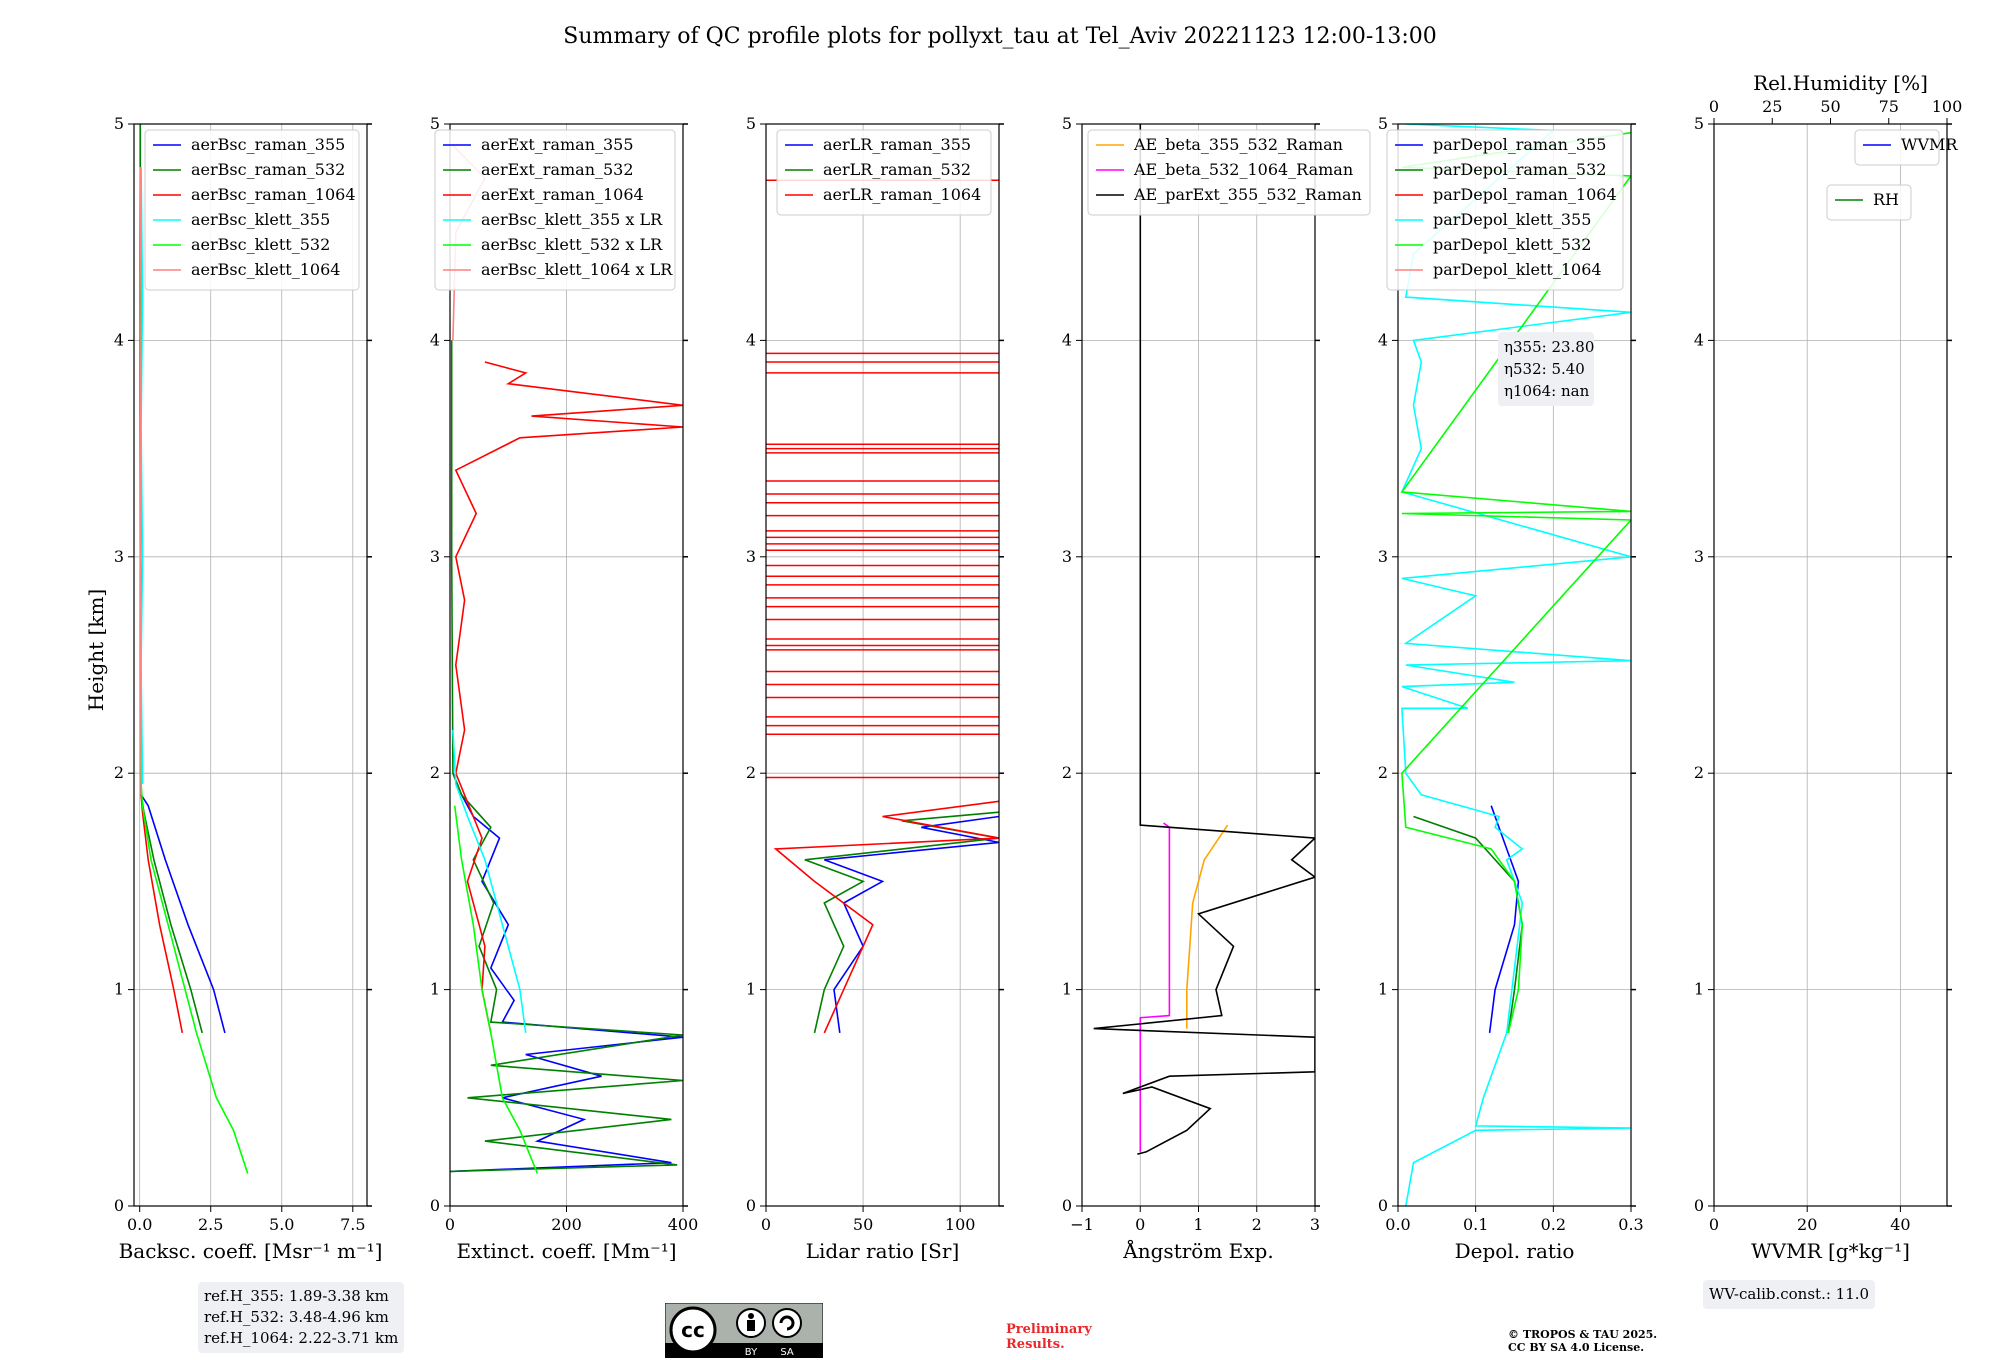 This screenshot has height=1360, width=2000. Describe the element at coordinates (260, 244) in the screenshot. I see `legend-entry: aerBsc_klett_532` at that location.